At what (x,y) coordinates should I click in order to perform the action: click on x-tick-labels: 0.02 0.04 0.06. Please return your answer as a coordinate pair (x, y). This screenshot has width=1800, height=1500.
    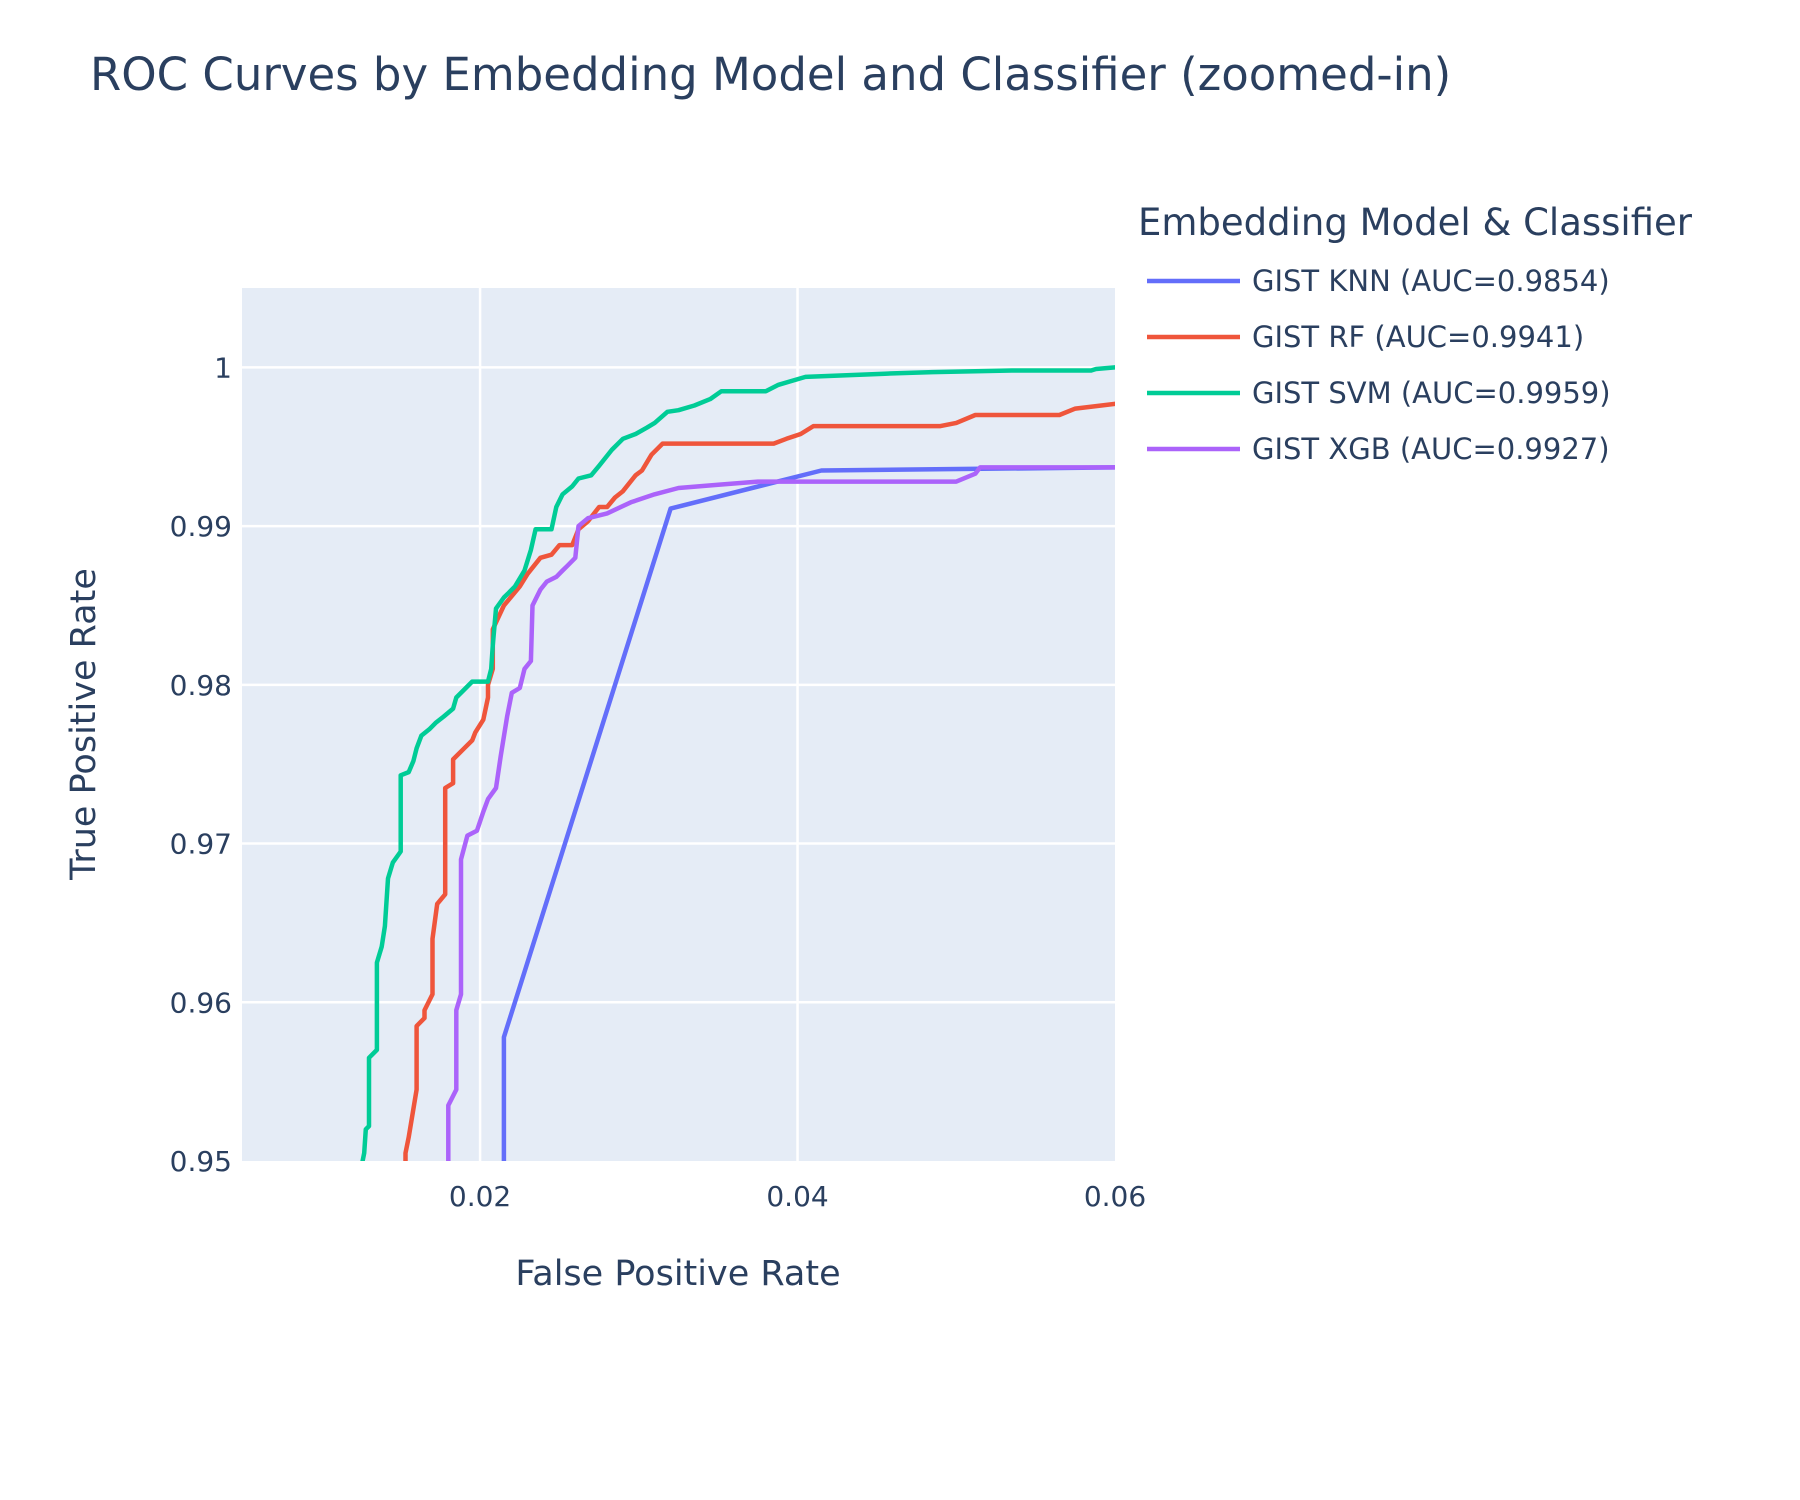
    Looking at the image, I should click on (797, 1196).